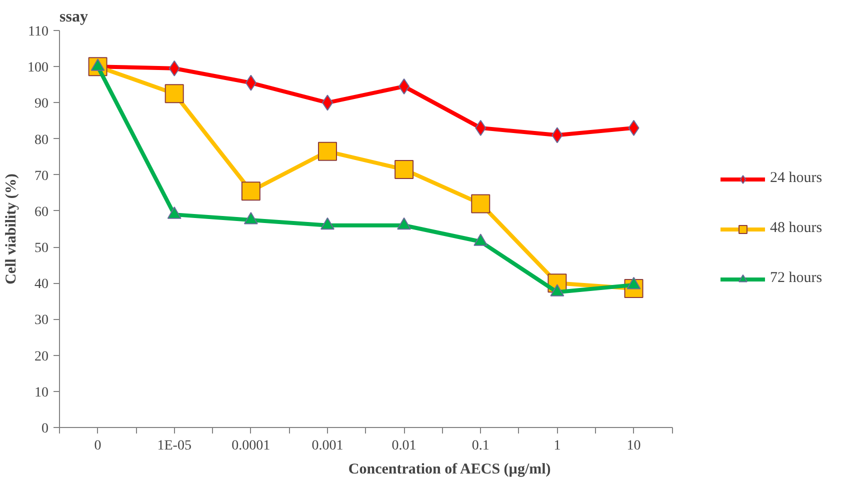 The height and width of the screenshot is (500, 856). Describe the element at coordinates (328, 446) in the screenshot. I see `x-tick-label: 0.001` at that location.